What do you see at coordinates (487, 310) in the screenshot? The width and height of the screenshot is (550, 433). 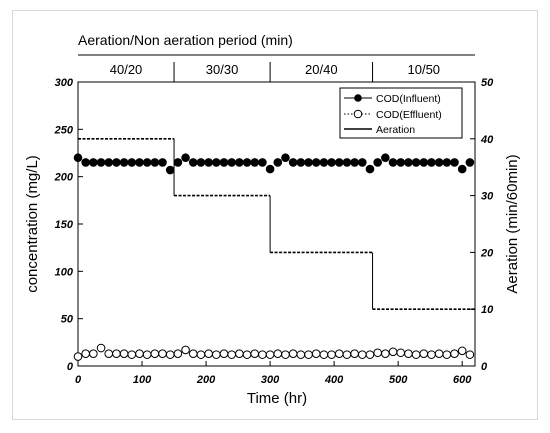 I see `y-right-tick-label: 10` at bounding box center [487, 310].